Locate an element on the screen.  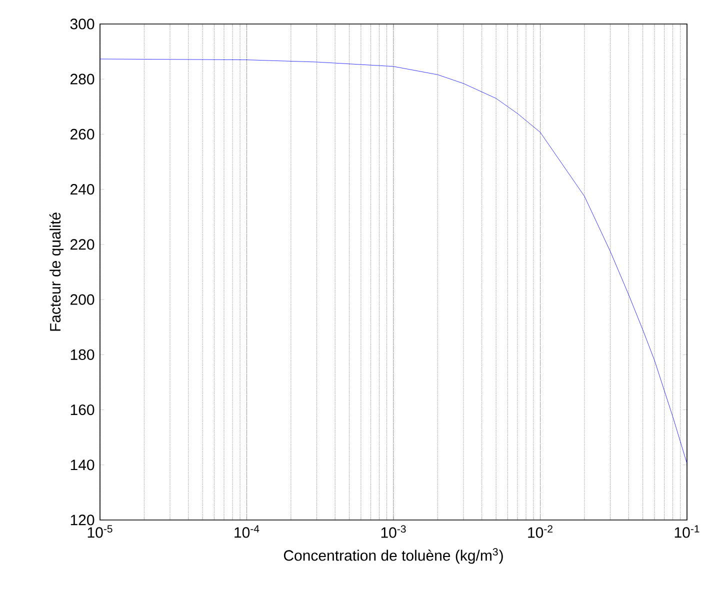
y-tick-label: 160 is located at coordinates (82, 410).